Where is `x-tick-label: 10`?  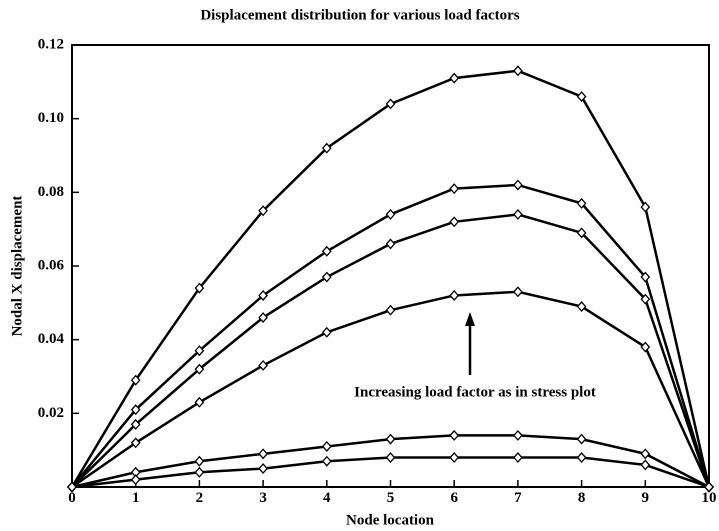 x-tick-label: 10 is located at coordinates (709, 498).